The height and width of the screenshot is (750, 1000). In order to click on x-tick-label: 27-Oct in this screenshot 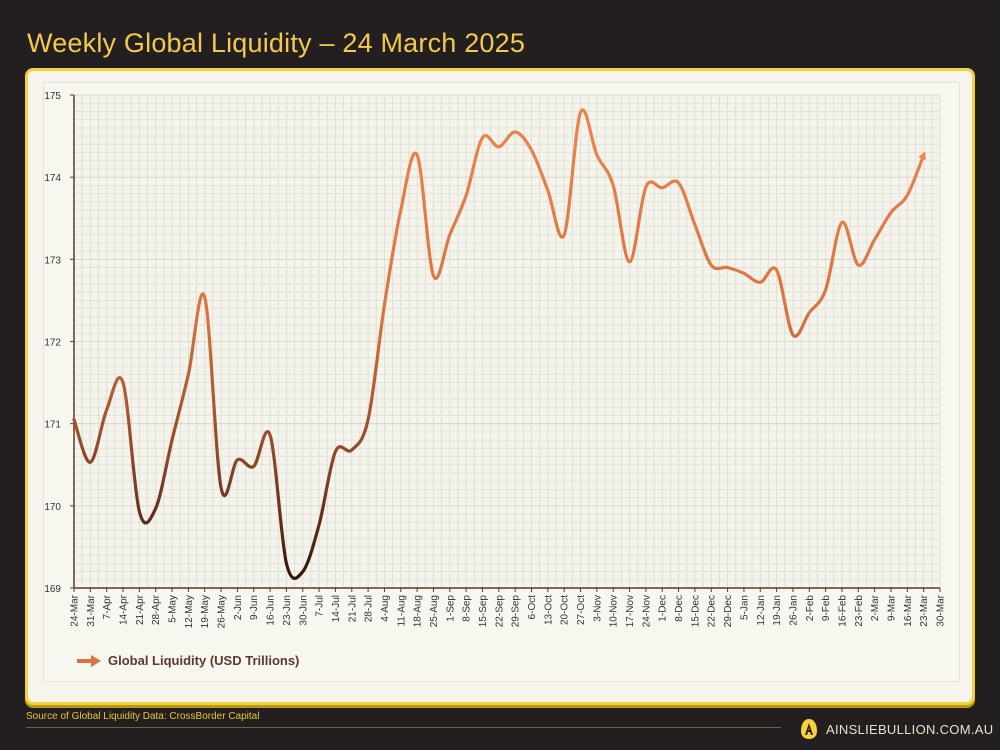, I will do `click(581, 610)`.